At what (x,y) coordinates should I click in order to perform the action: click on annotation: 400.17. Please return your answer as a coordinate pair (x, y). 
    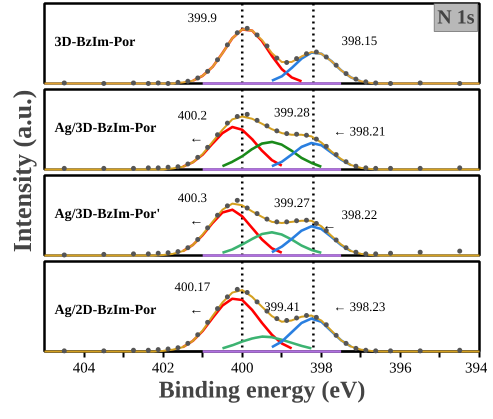
    Looking at the image, I should click on (192, 286).